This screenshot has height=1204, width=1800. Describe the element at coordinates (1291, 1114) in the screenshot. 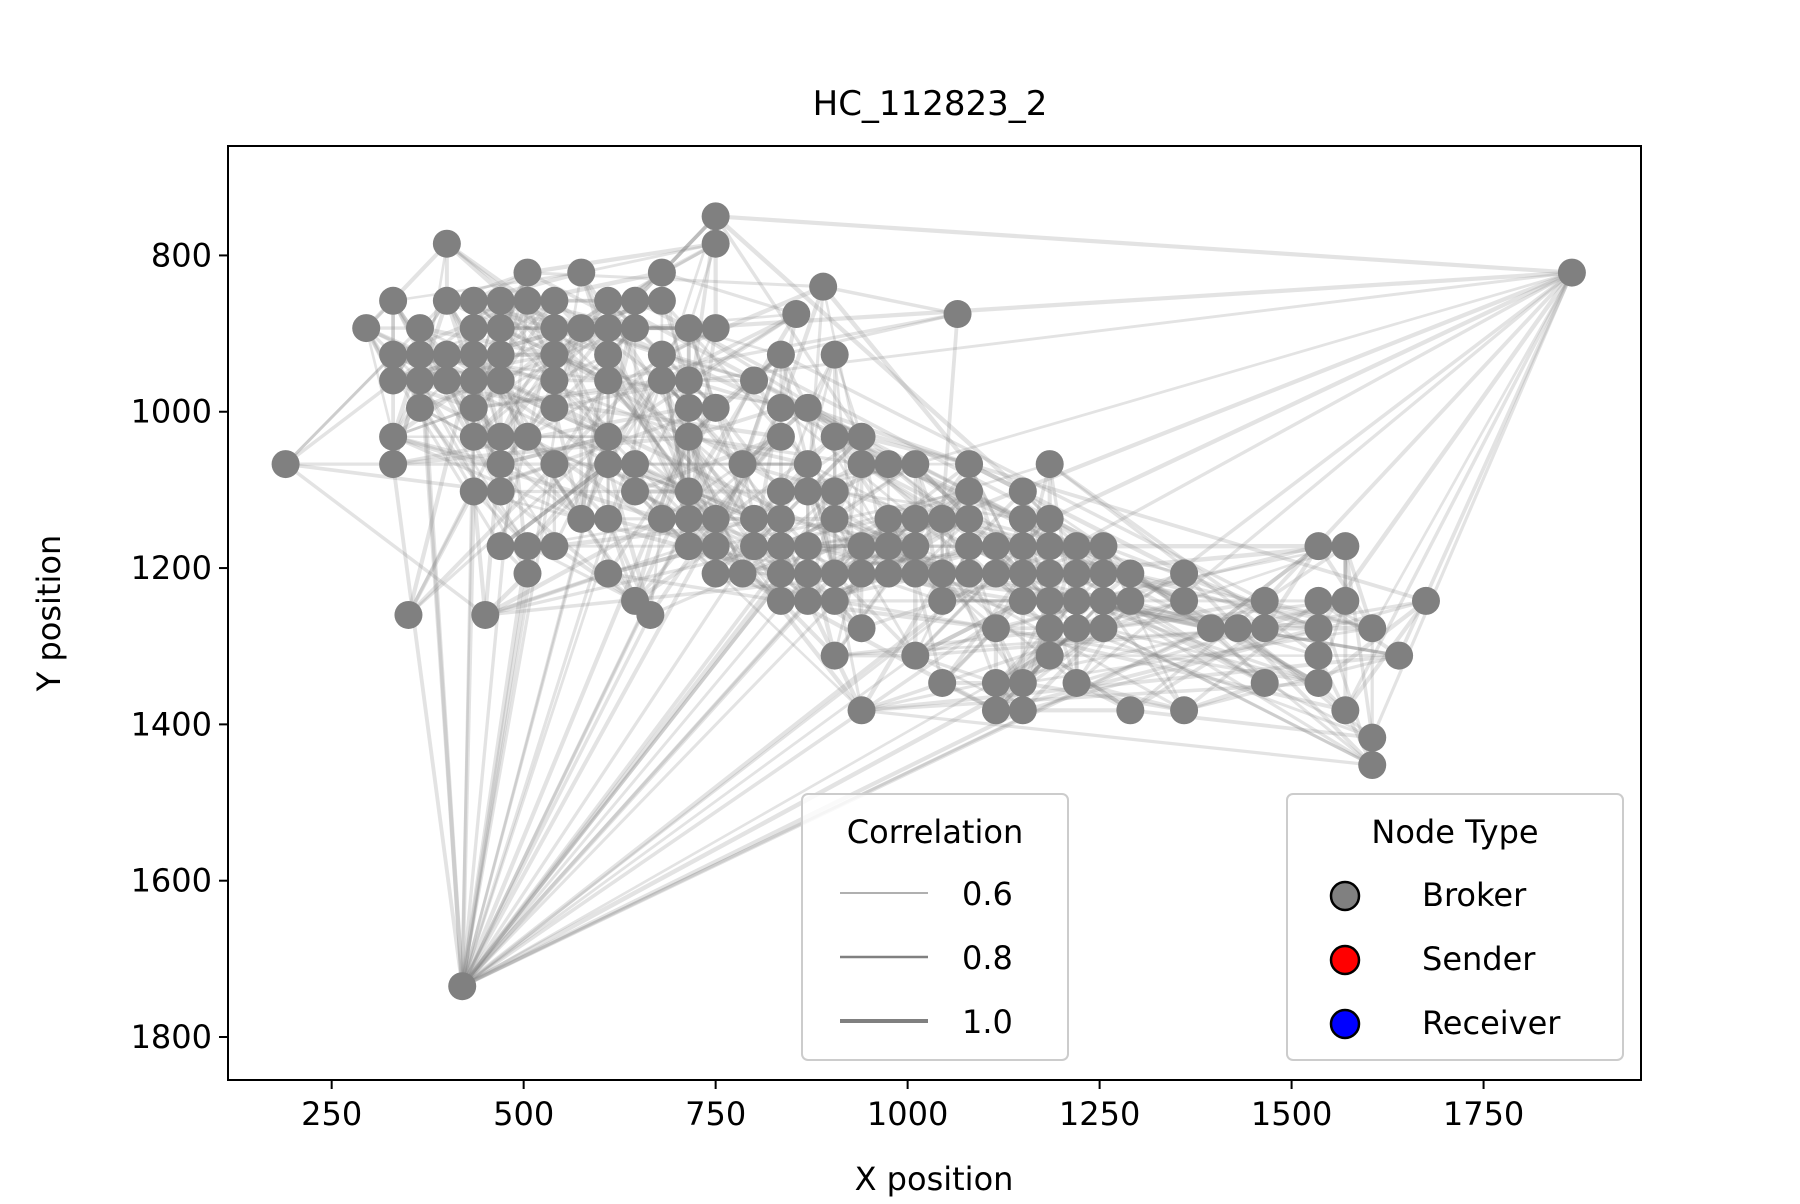

I see `x-tick-label: 1500` at that location.